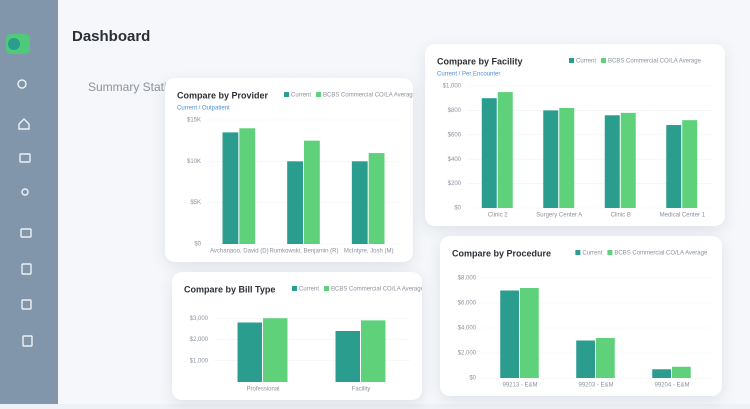 The height and width of the screenshot is (409, 750). I want to click on x-tick-label: Medical Center 1, so click(683, 216).